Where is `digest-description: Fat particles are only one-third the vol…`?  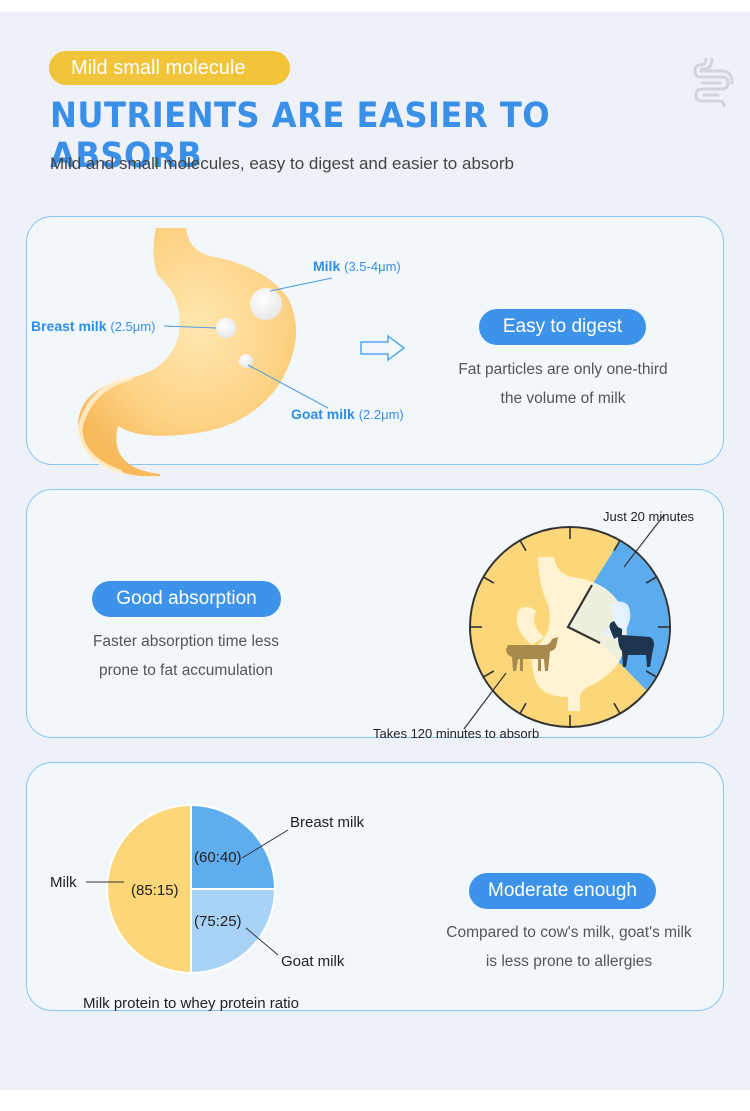 digest-description: Fat particles are only one-third the vol… is located at coordinates (563, 384).